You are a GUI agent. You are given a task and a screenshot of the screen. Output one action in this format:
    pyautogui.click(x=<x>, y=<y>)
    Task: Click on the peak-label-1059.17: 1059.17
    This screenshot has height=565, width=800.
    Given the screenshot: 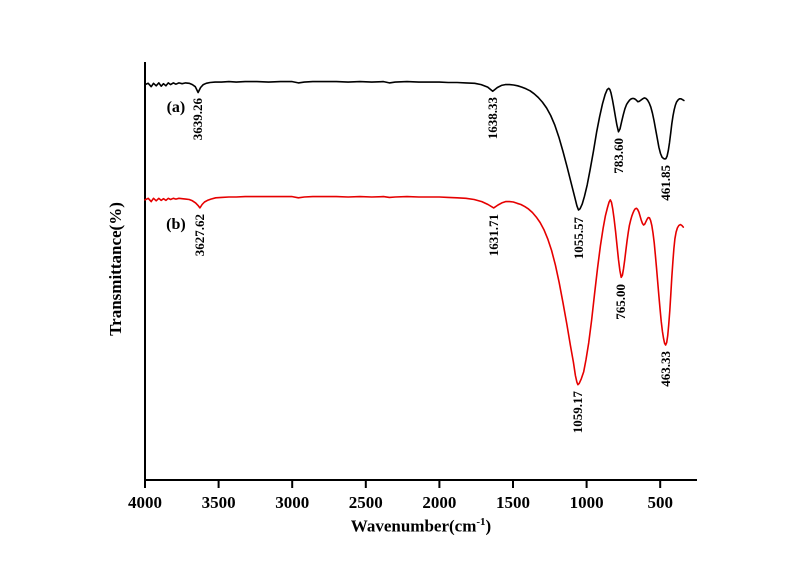 What is the action you would take?
    pyautogui.click(x=577, y=411)
    